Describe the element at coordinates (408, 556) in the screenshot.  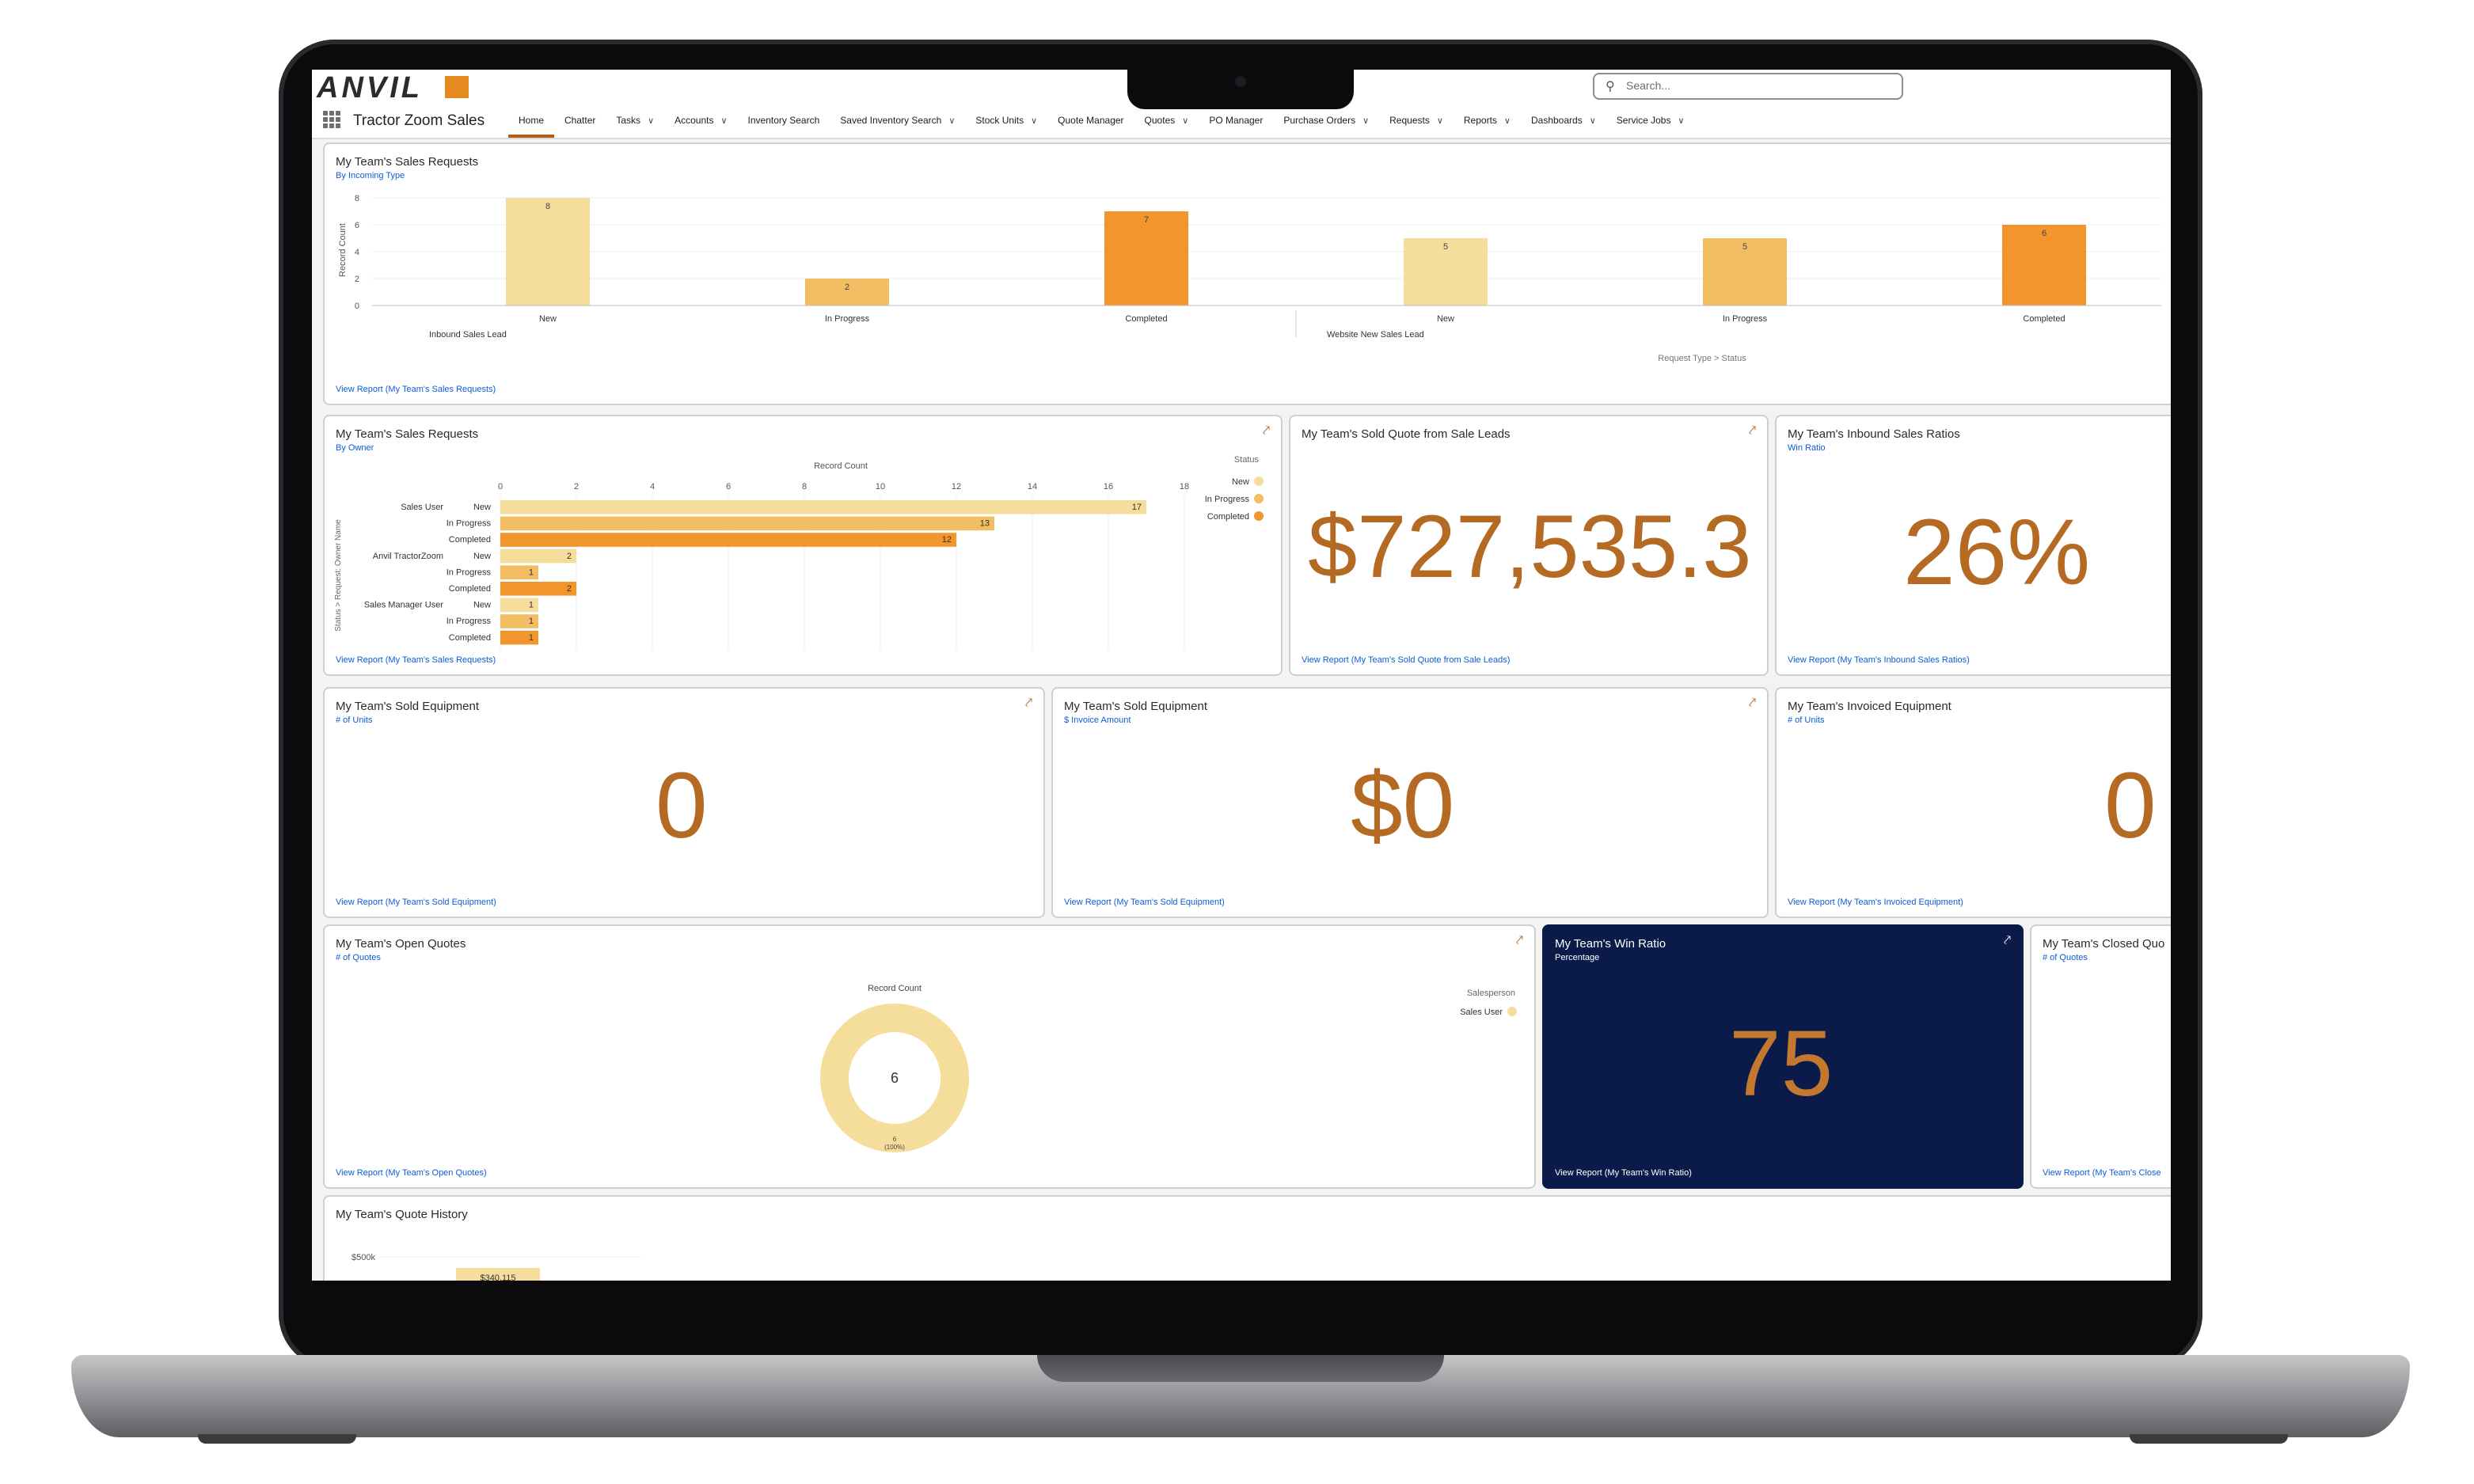
I see `owner-label: Anvil TractorZoom` at that location.